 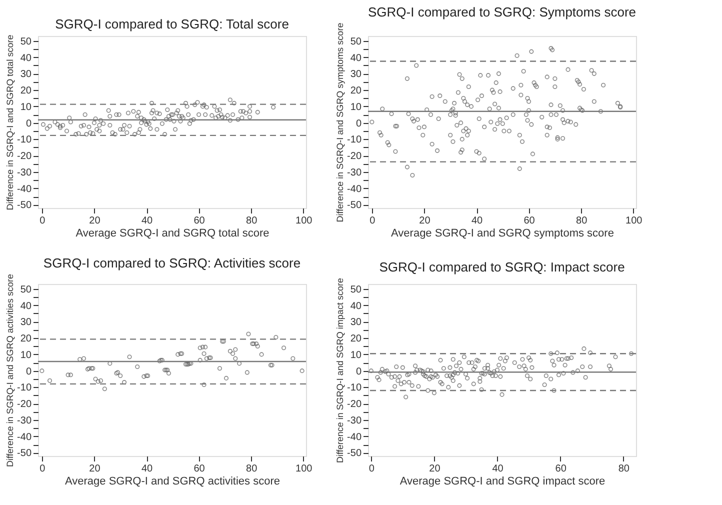 I want to click on x-axis-title: Average SGRQ-I and SGRQ activities score, so click(x=172, y=482).